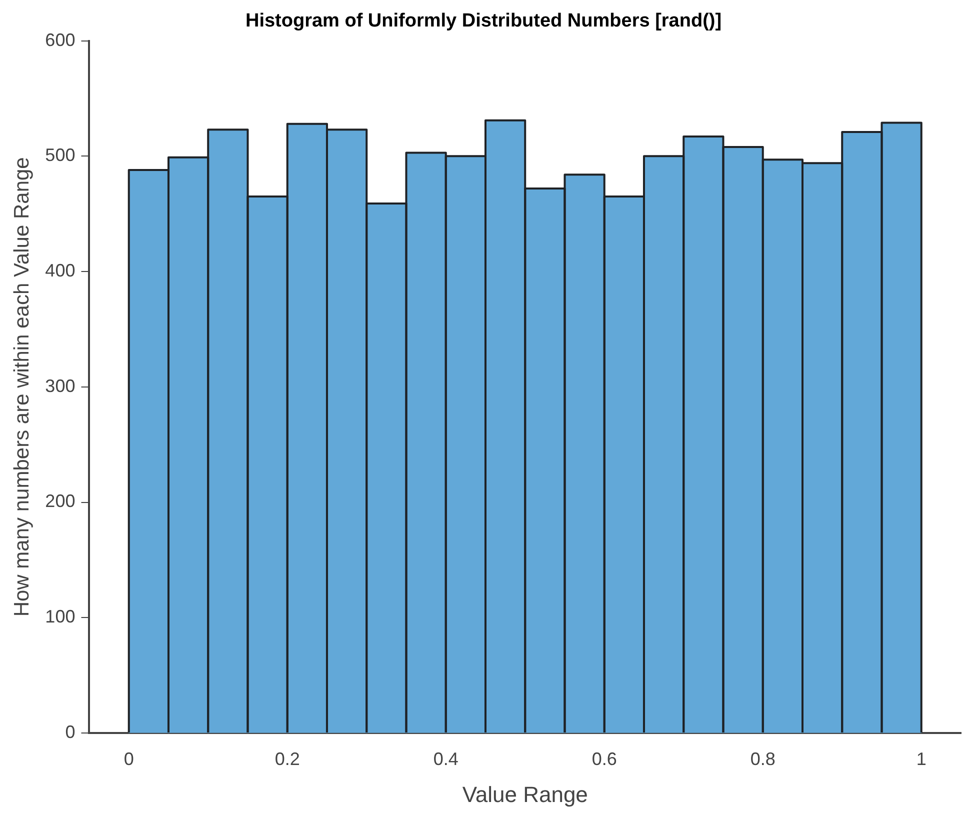  Describe the element at coordinates (287, 758) in the screenshot. I see `x-tick-label: 0.2` at that location.